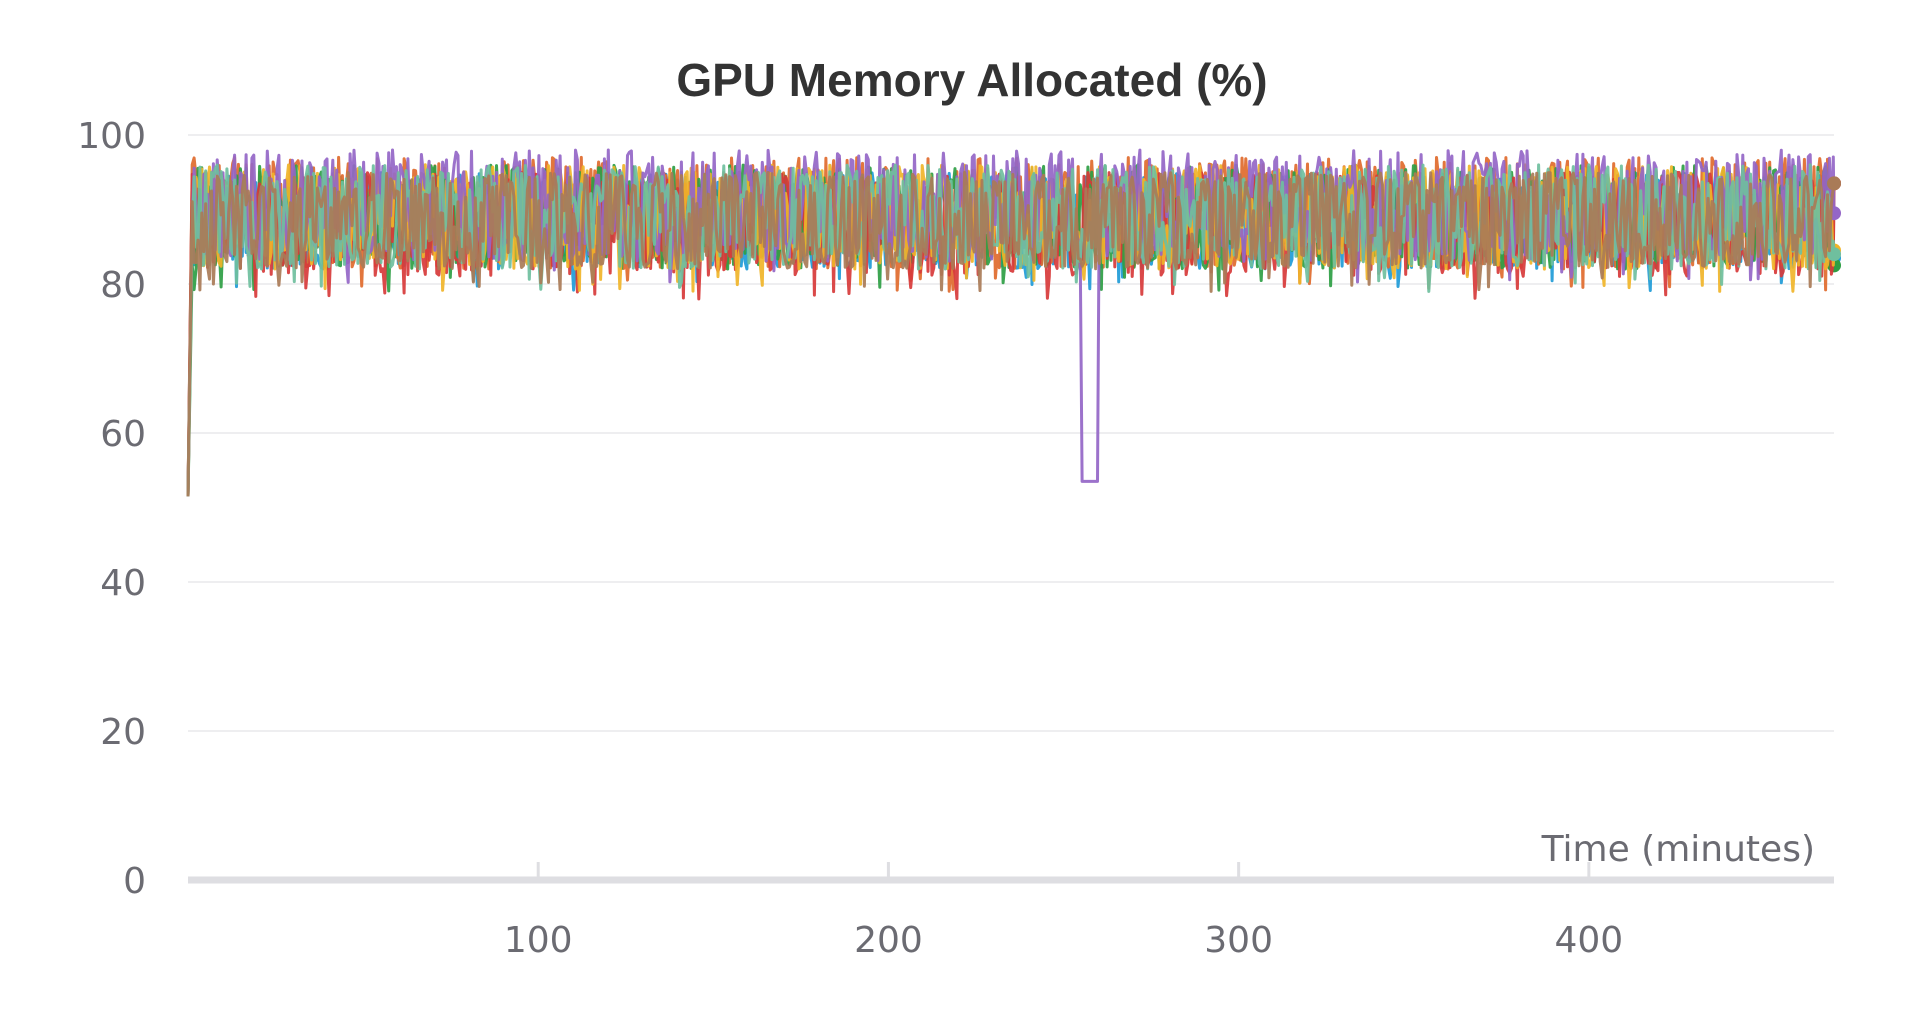 The height and width of the screenshot is (1009, 1920). What do you see at coordinates (123, 285) in the screenshot?
I see `y-tick-label-80: 80` at bounding box center [123, 285].